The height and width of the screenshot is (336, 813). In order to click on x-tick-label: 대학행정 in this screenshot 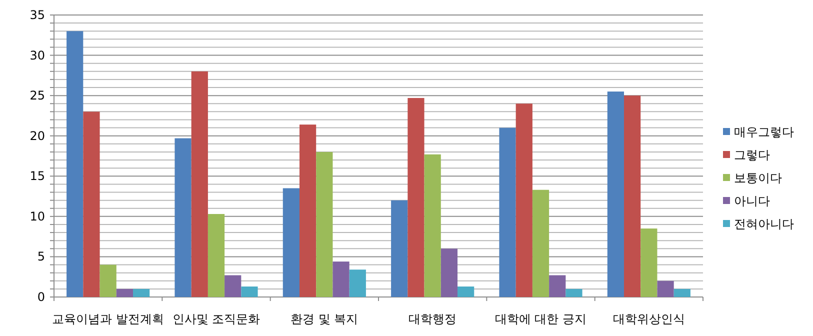, I will do `click(432, 319)`.